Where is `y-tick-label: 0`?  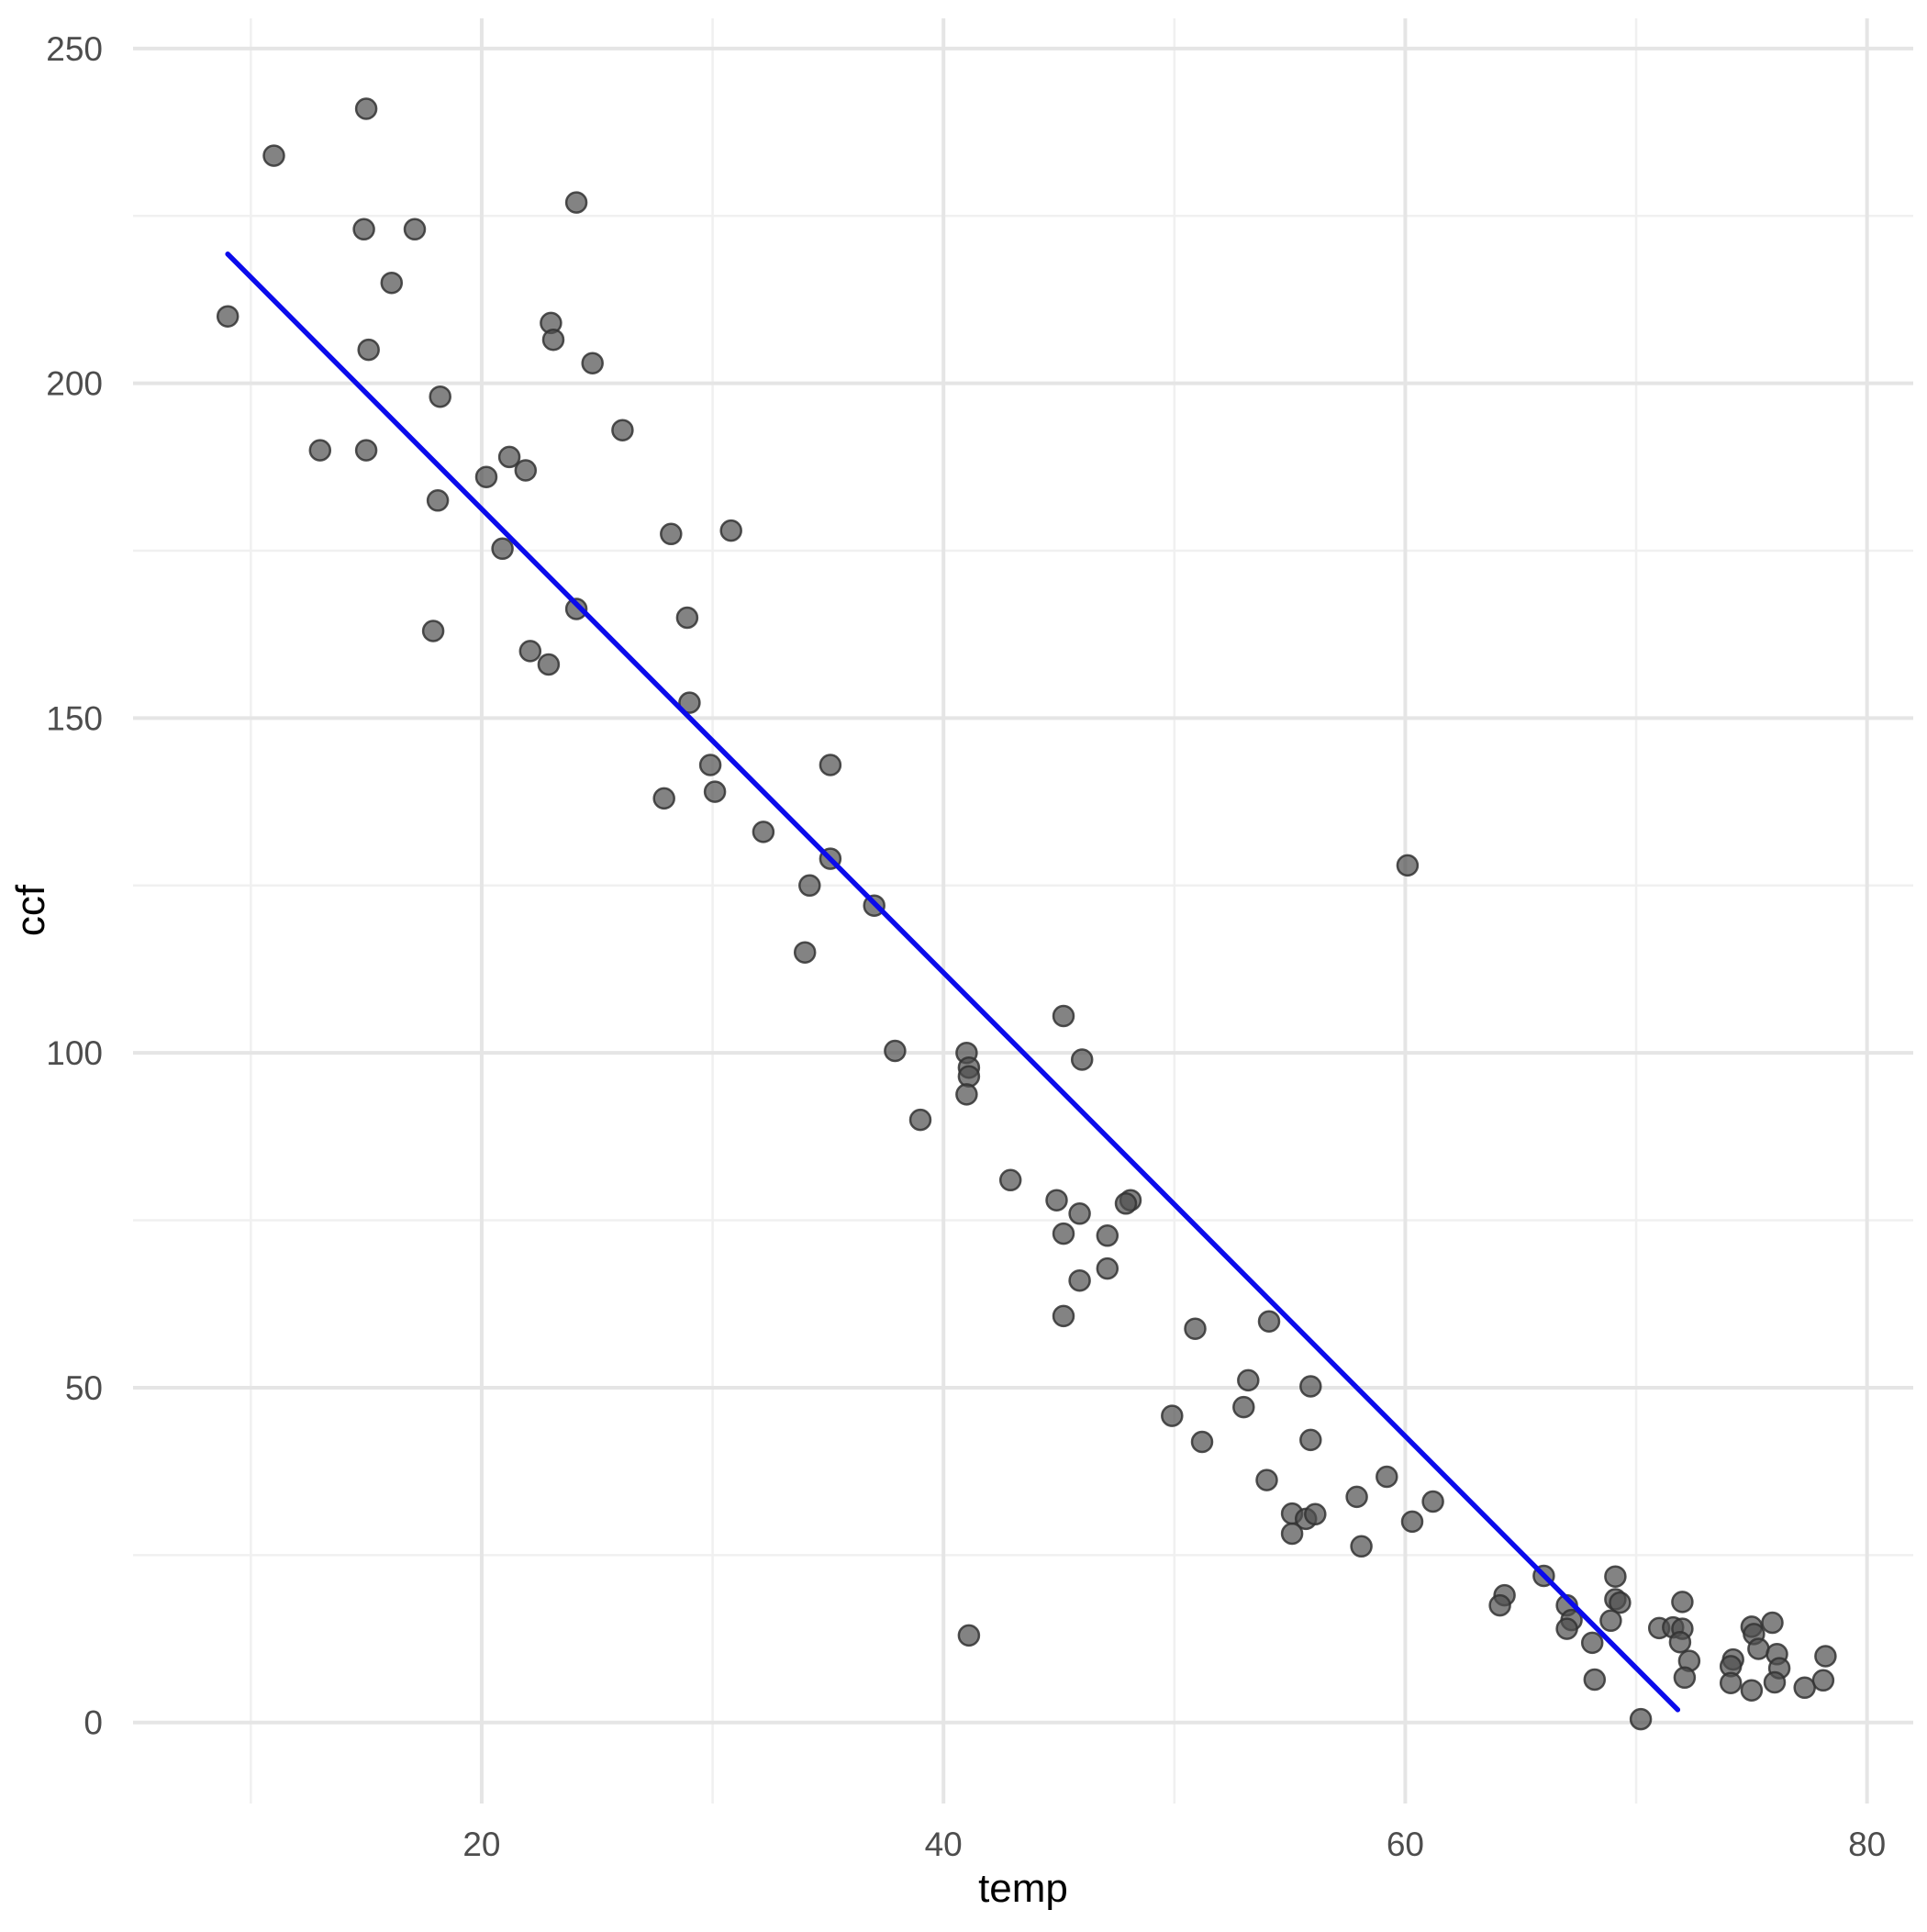
y-tick-label: 0 is located at coordinates (93, 1723).